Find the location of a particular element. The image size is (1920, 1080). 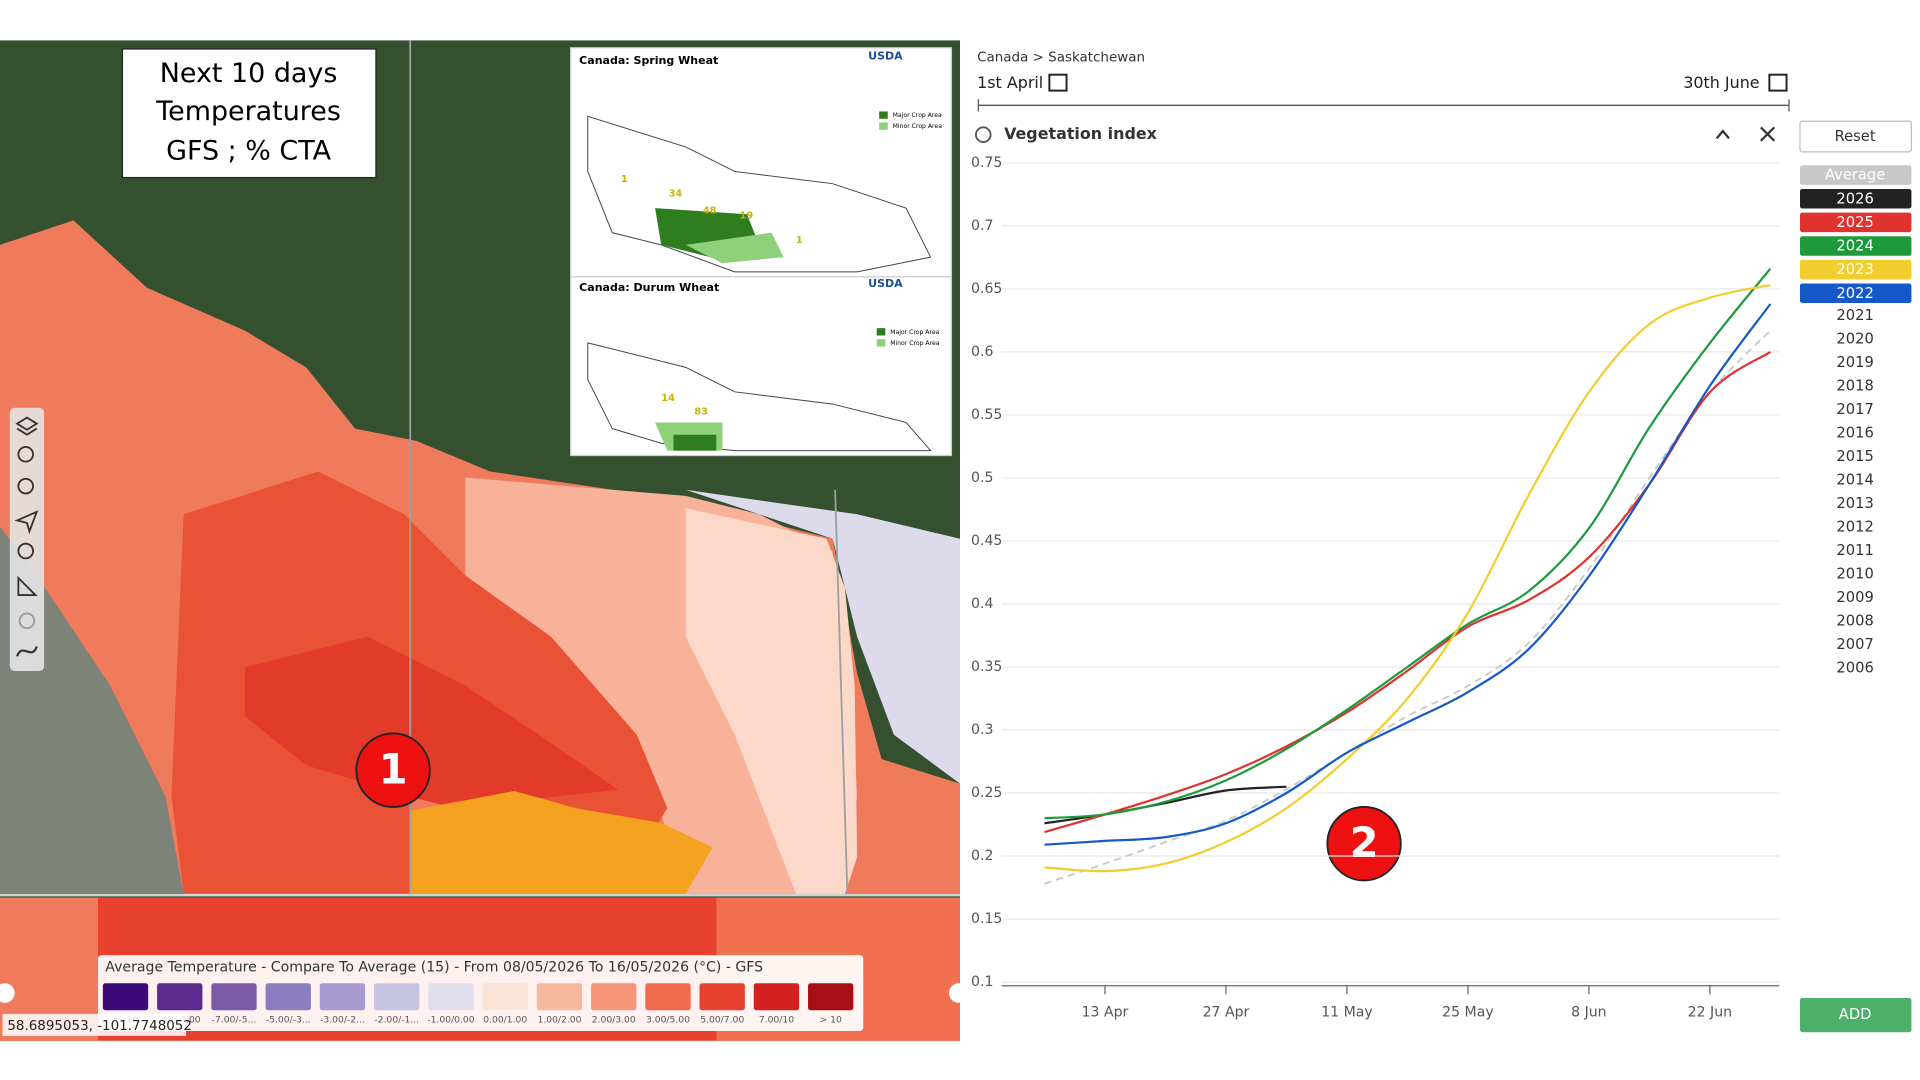

legend-label: 2013 is located at coordinates (1854, 503).